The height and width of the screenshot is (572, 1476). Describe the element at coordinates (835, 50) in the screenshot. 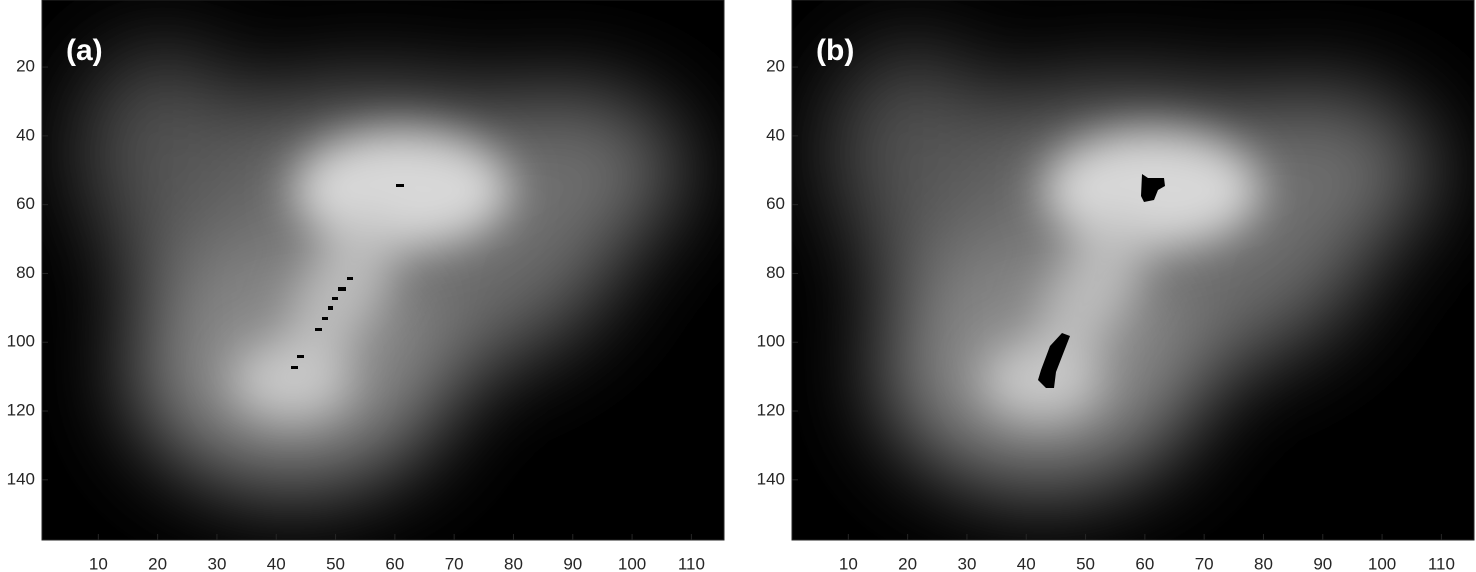

I see `panel-label: (b)` at that location.